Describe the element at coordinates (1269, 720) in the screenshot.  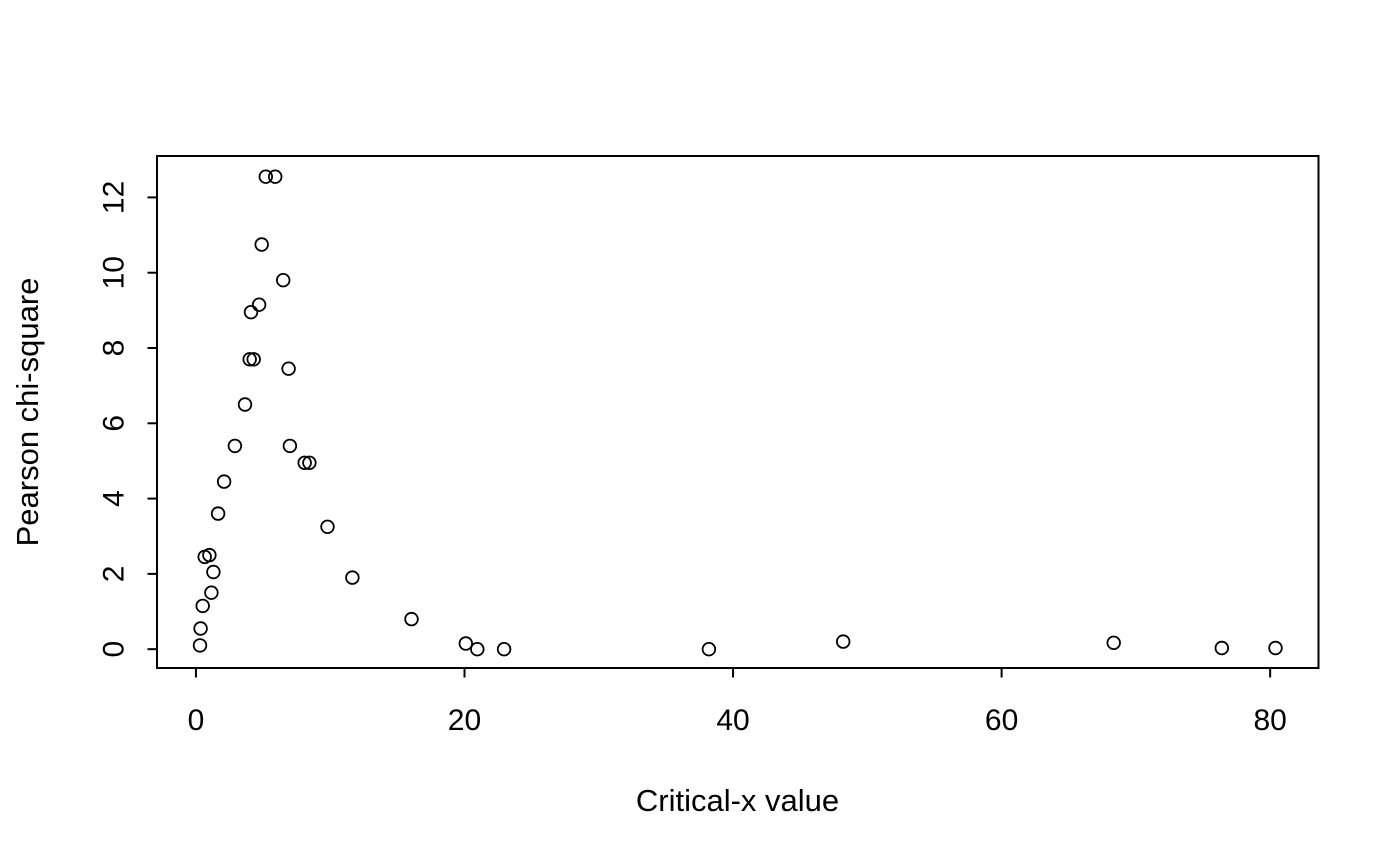
I see `x-tick-label: 80` at that location.